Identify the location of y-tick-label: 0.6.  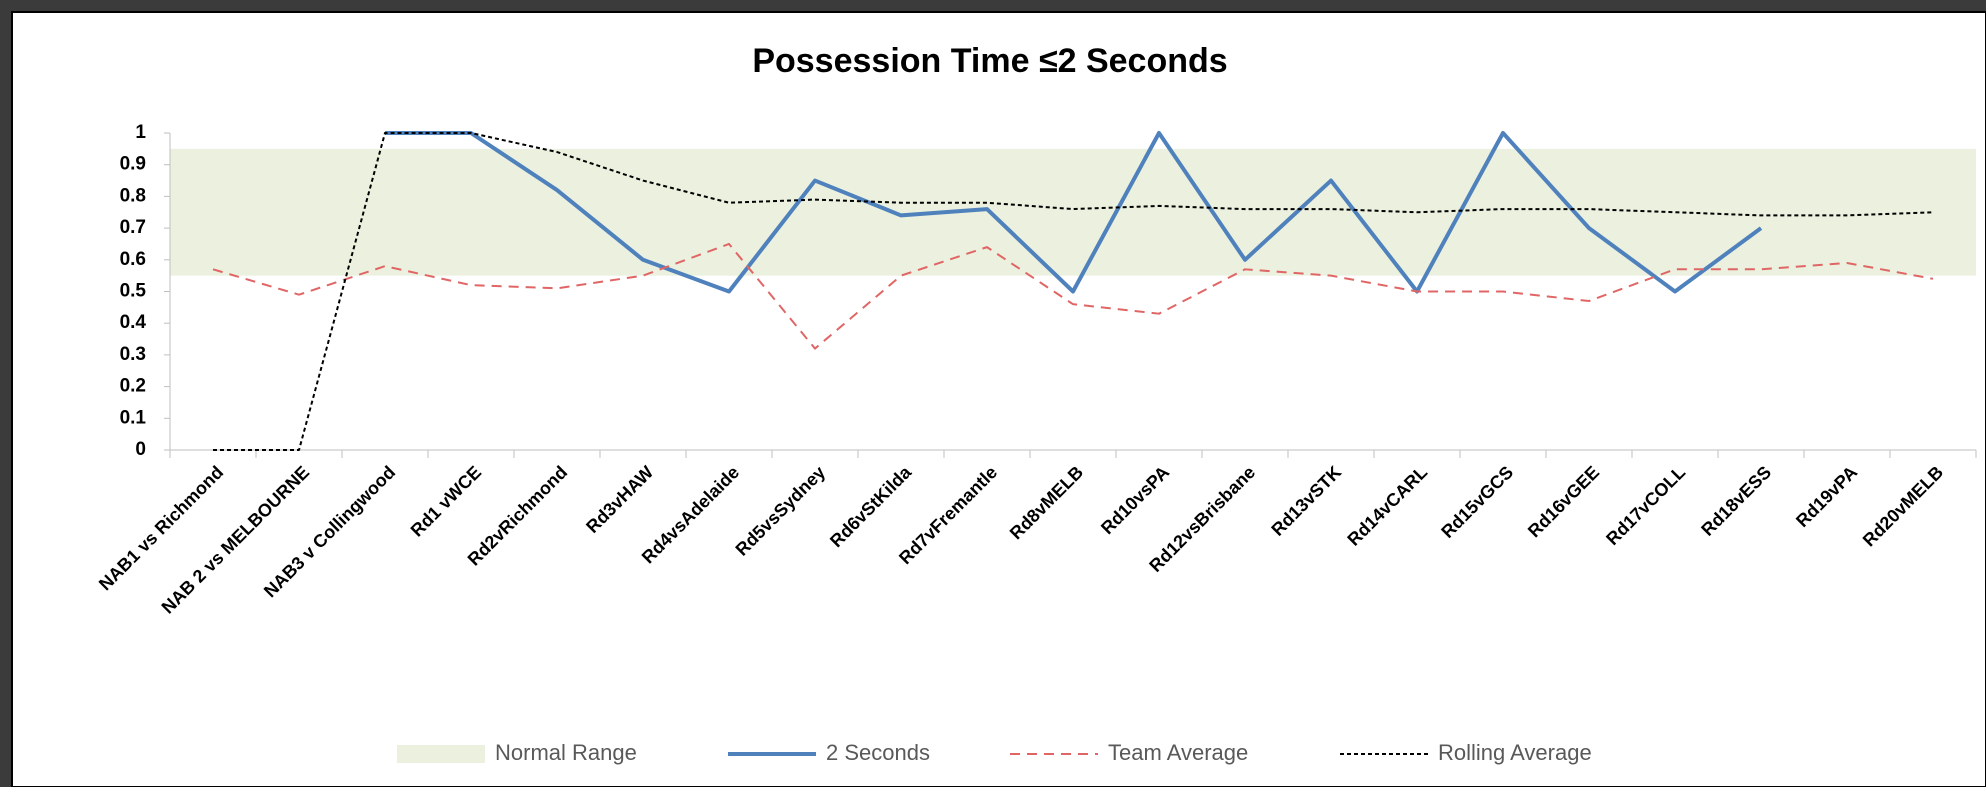
(133, 259).